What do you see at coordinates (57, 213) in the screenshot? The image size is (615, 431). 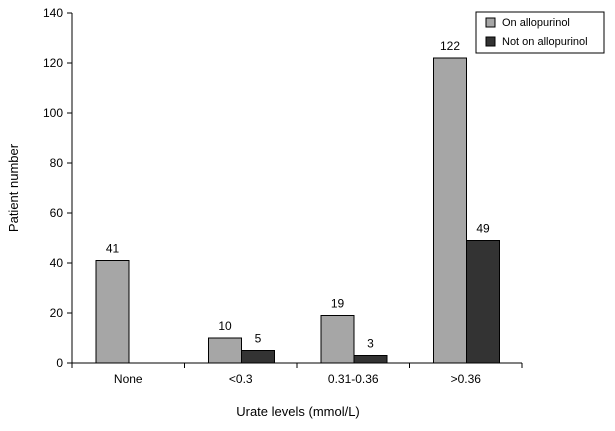 I see `y-tick-label-60: 60` at bounding box center [57, 213].